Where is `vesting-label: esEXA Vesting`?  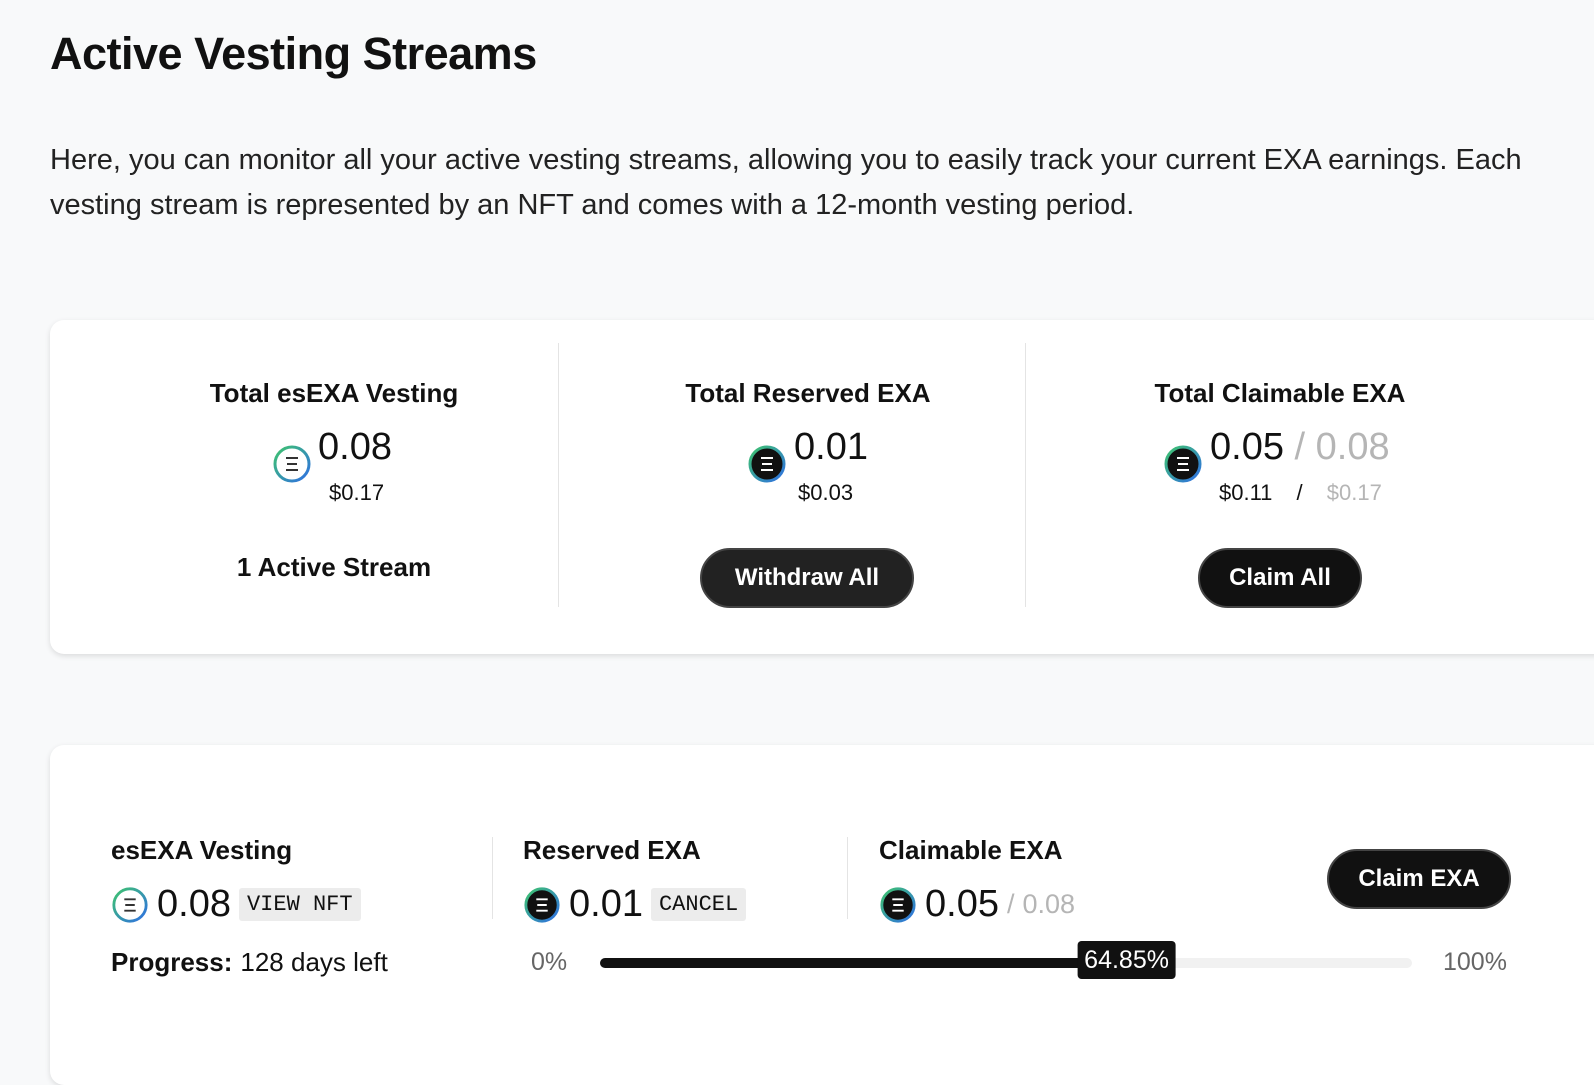 vesting-label: esEXA Vesting is located at coordinates (202, 850).